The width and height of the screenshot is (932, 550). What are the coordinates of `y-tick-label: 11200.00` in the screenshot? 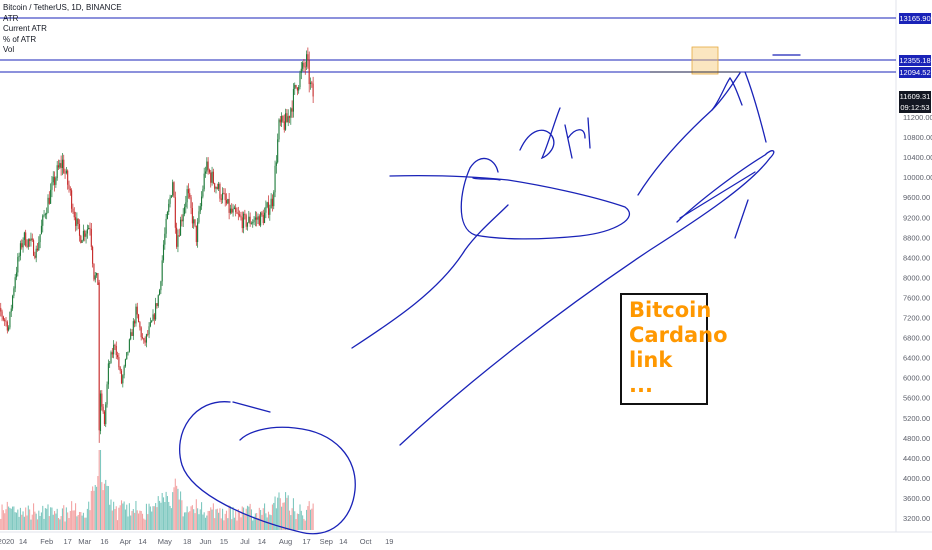 It's located at (917, 117).